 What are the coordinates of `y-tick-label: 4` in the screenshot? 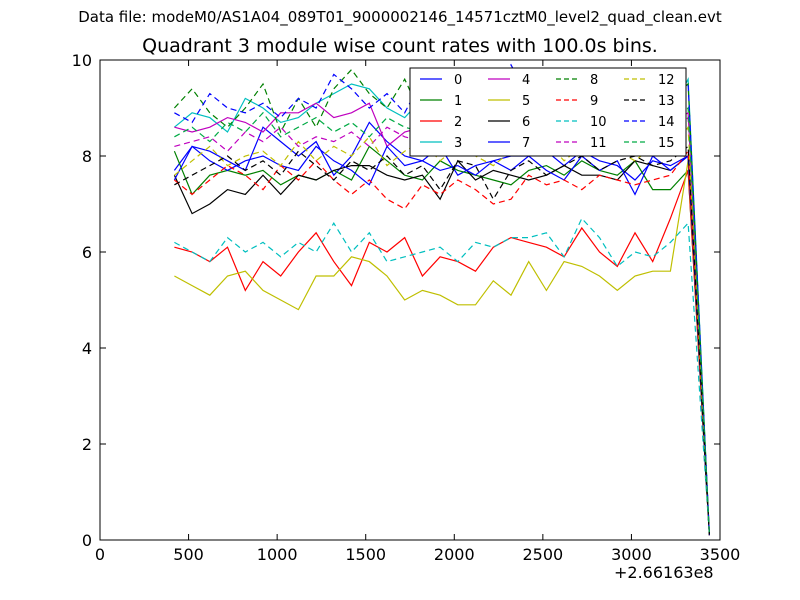 It's located at (87, 348).